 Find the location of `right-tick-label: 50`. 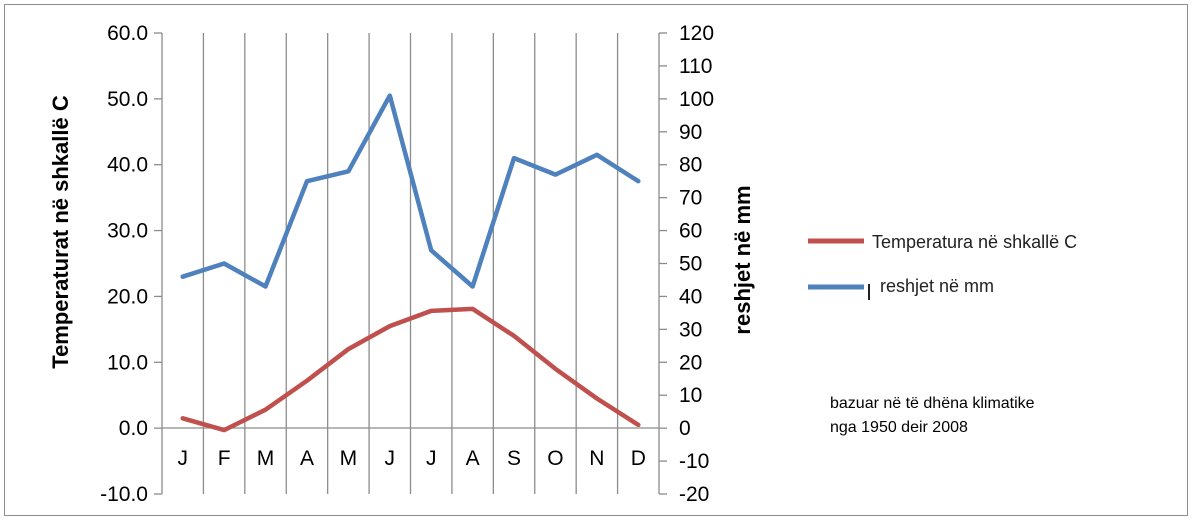

right-tick-label: 50 is located at coordinates (690, 264).